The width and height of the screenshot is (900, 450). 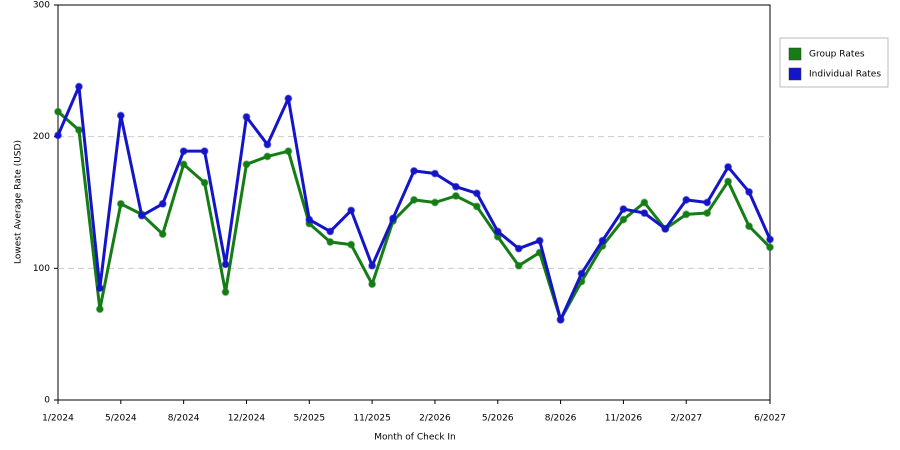 I want to click on x-tick-label: 5/2025, so click(x=309, y=419).